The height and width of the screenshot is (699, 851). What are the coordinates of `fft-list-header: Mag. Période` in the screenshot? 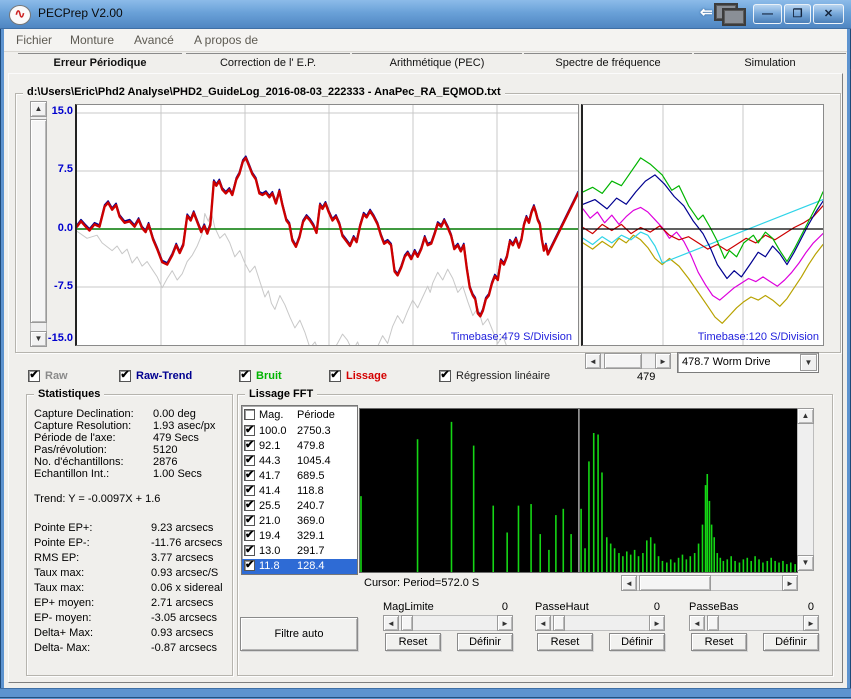 It's located at (299, 415).